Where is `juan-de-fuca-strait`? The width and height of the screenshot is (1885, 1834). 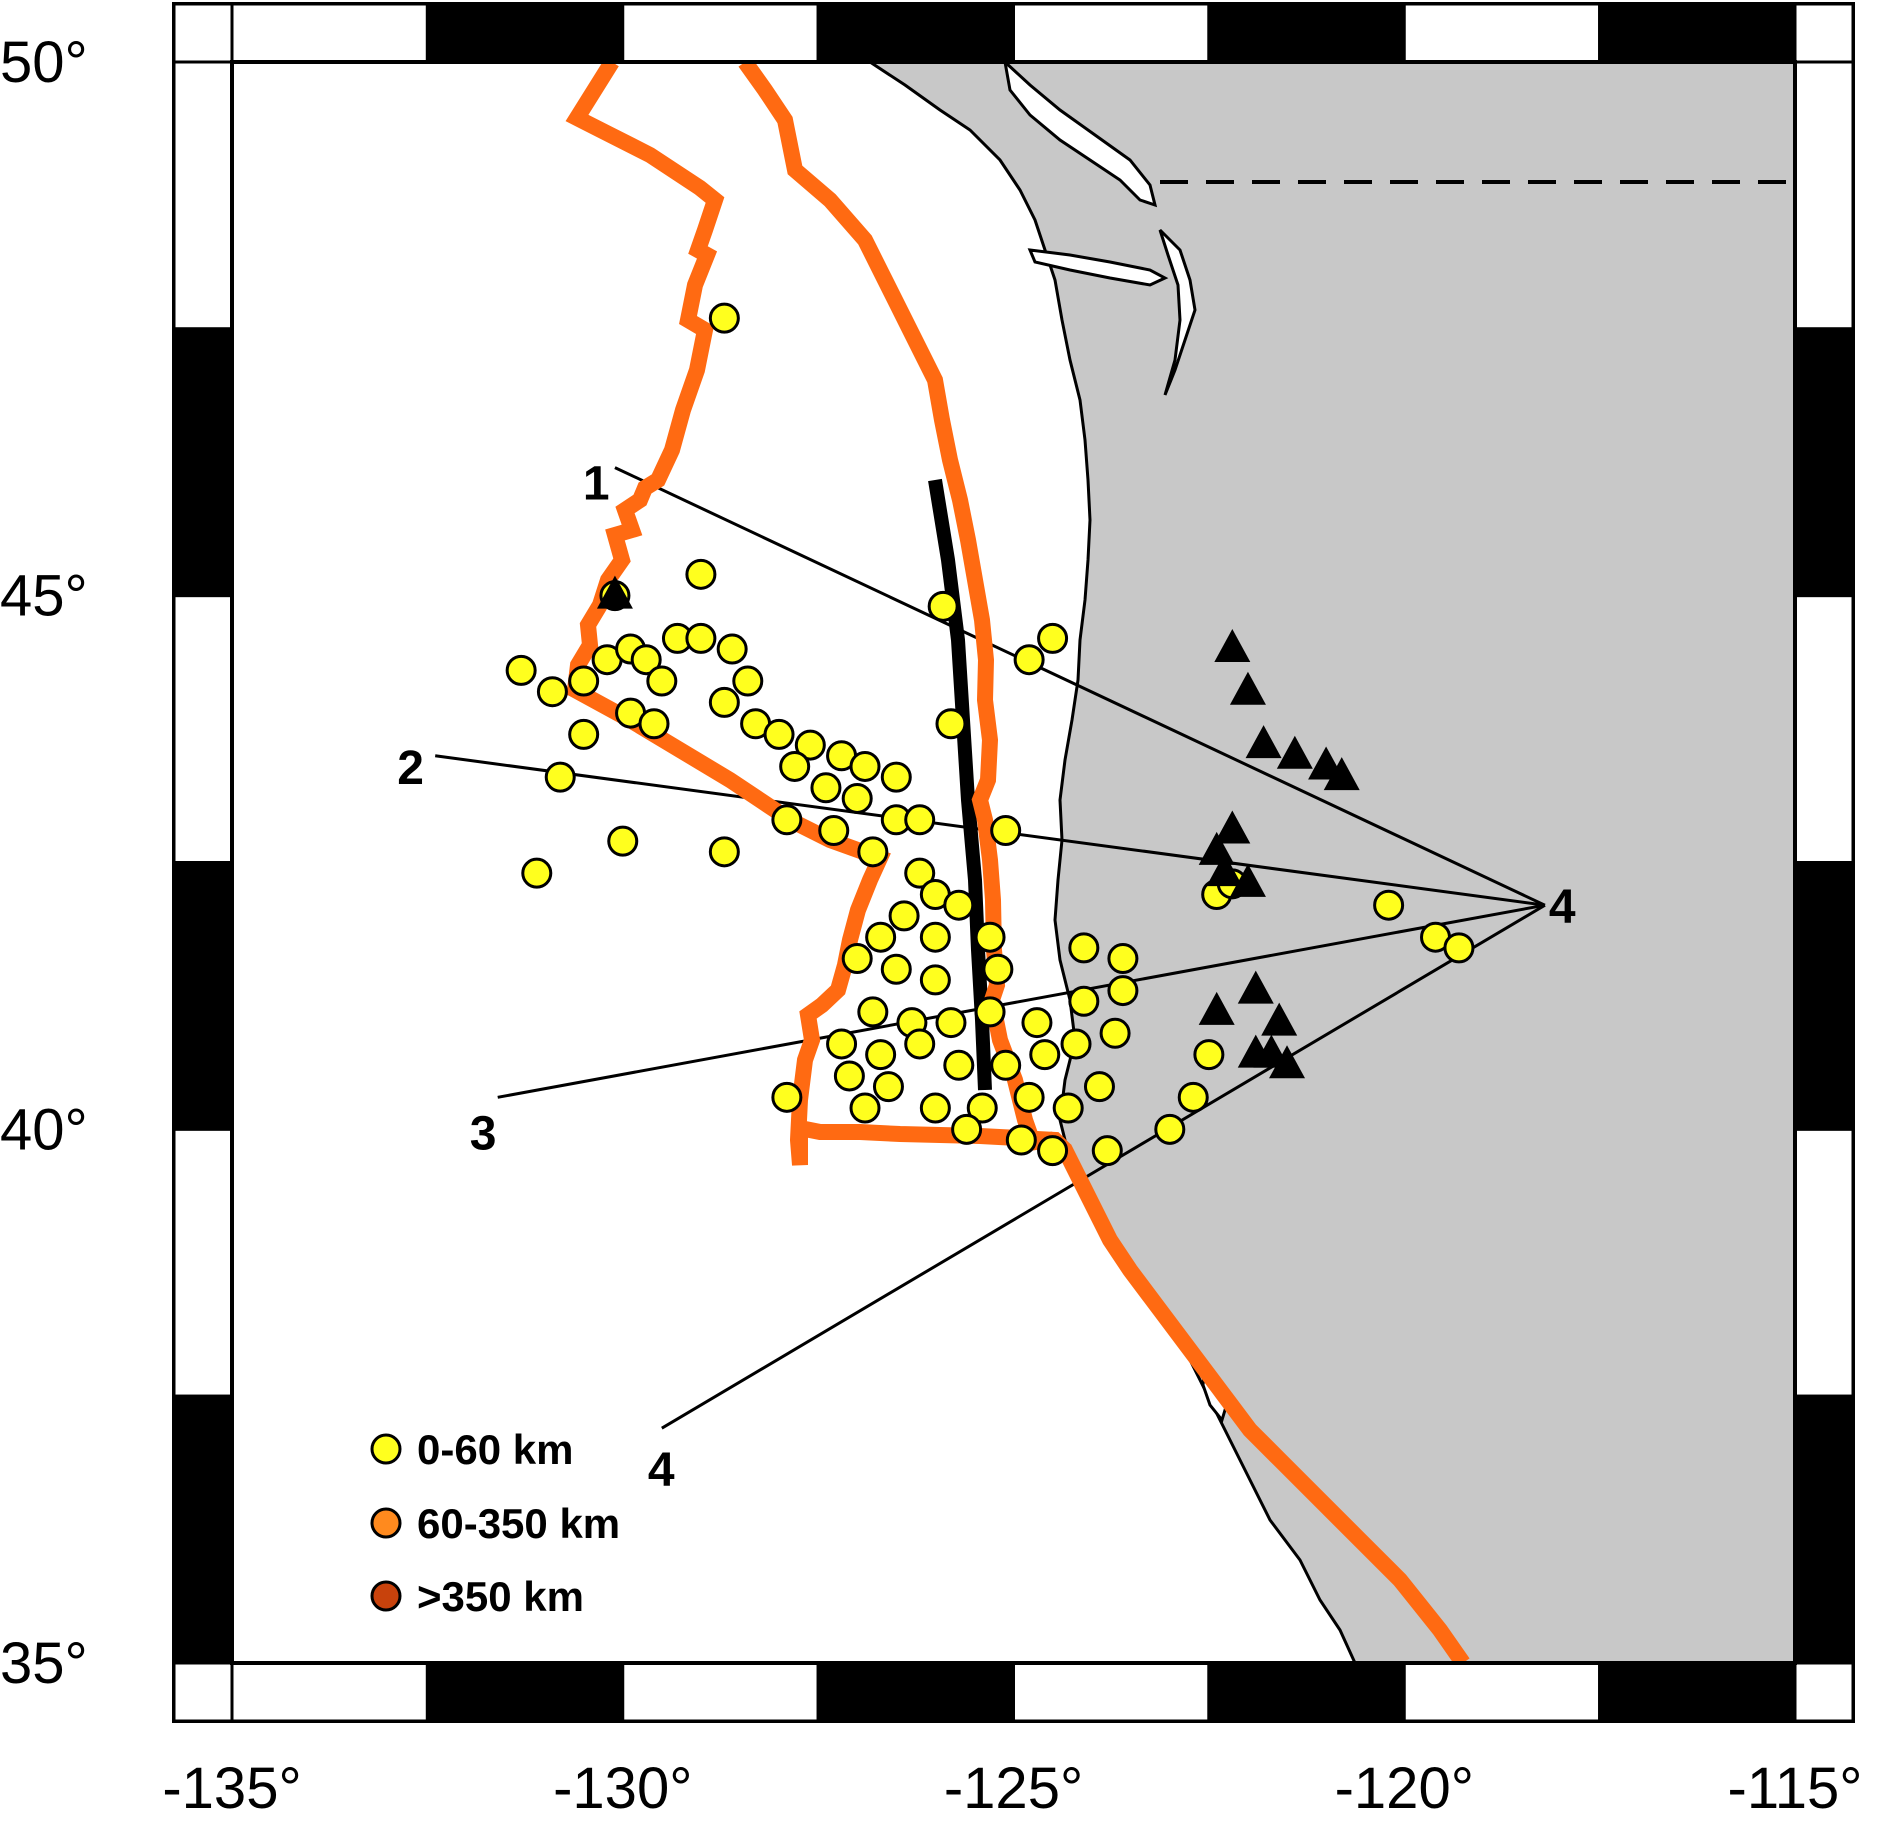 juan-de-fuca-strait is located at coordinates (1098, 267).